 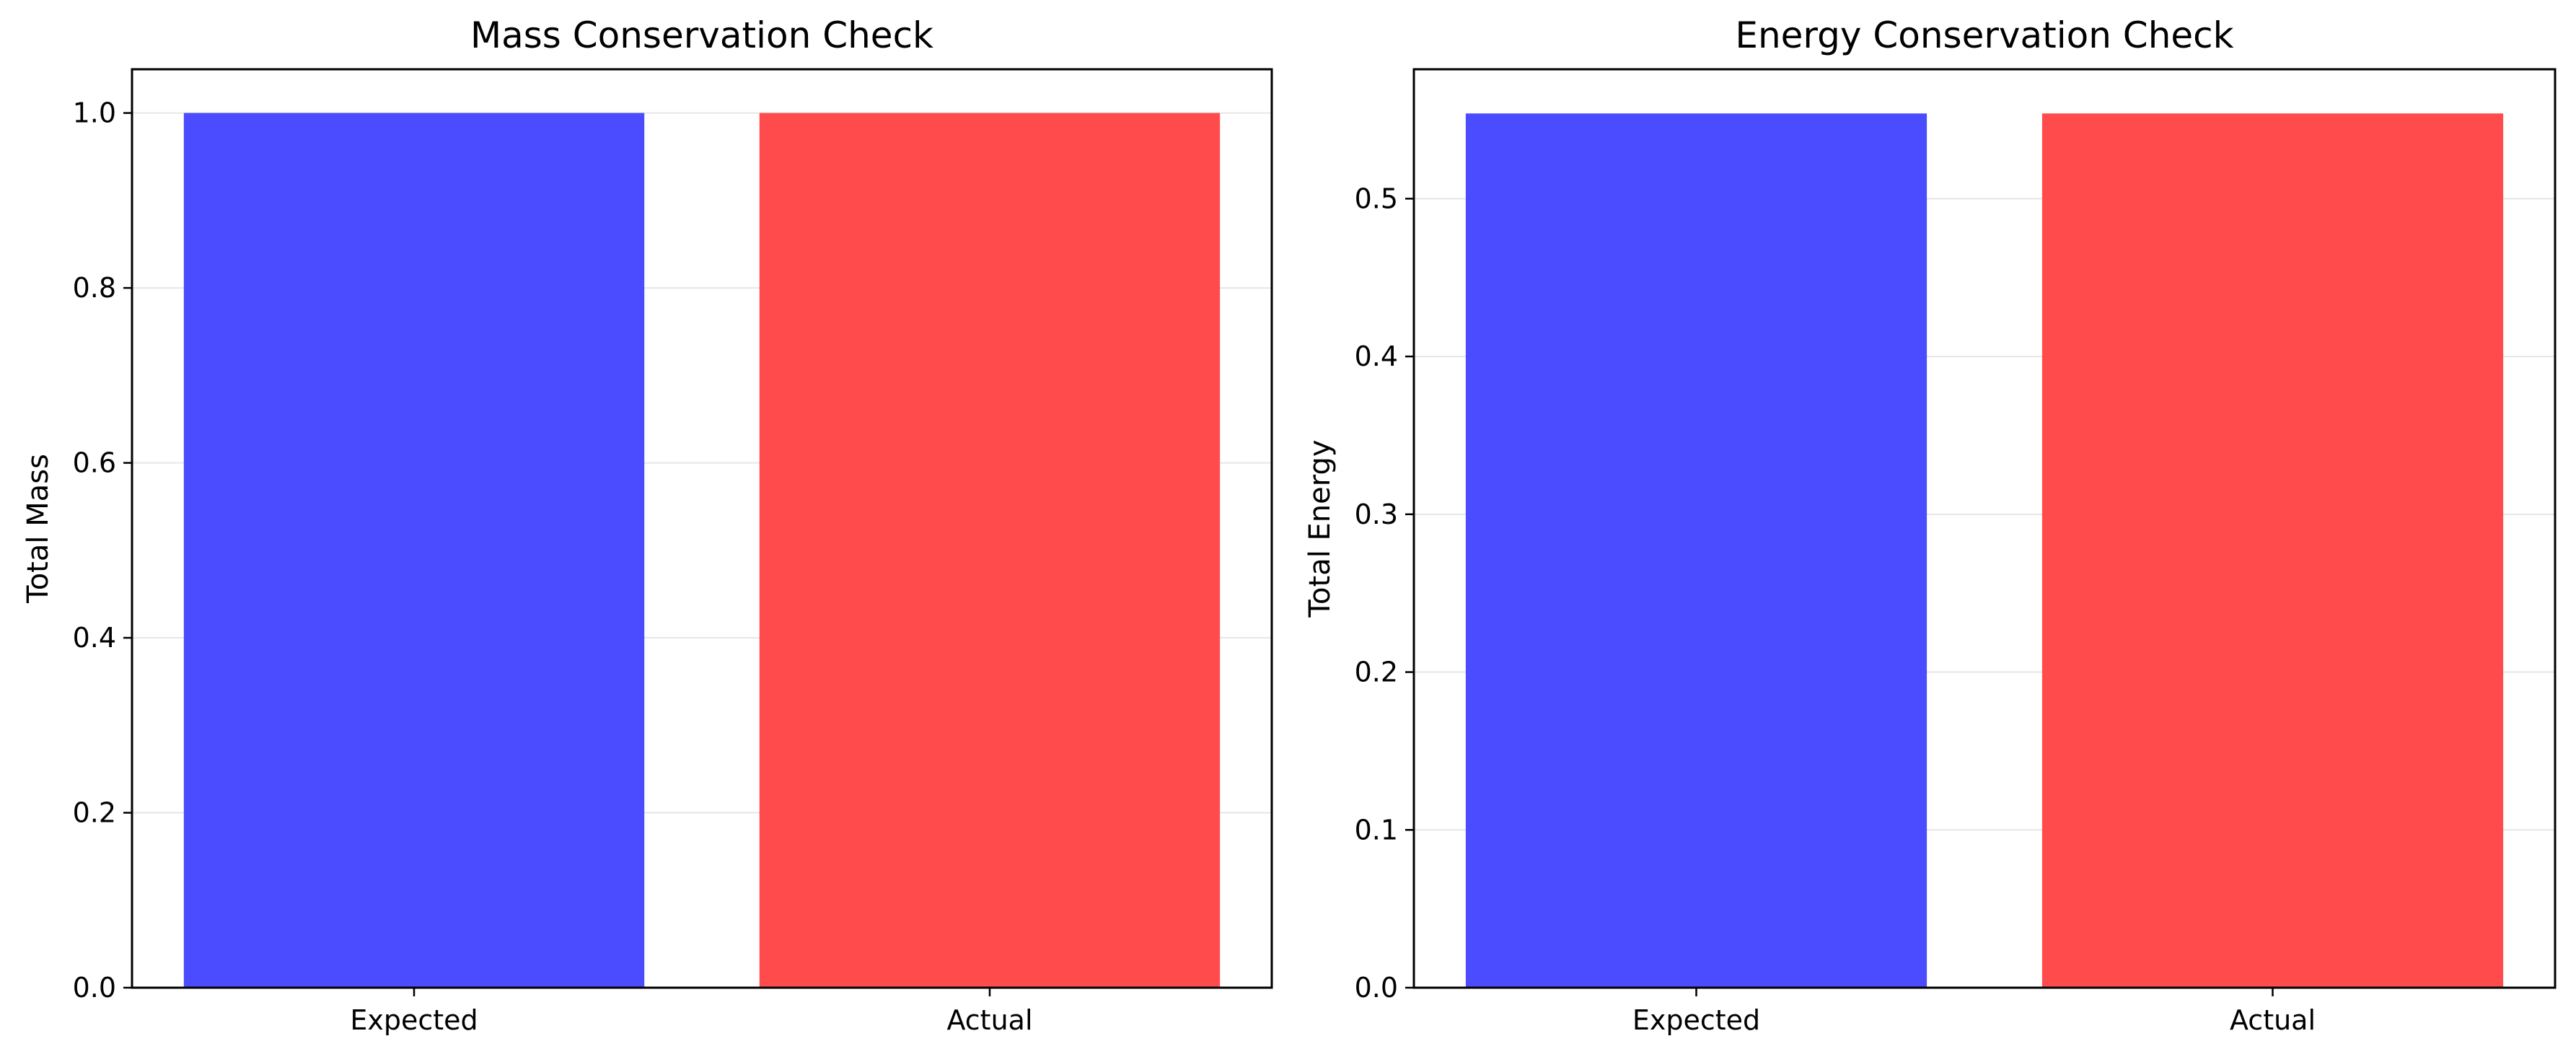 I want to click on y-tick-label: 0.5, so click(x=1376, y=198).